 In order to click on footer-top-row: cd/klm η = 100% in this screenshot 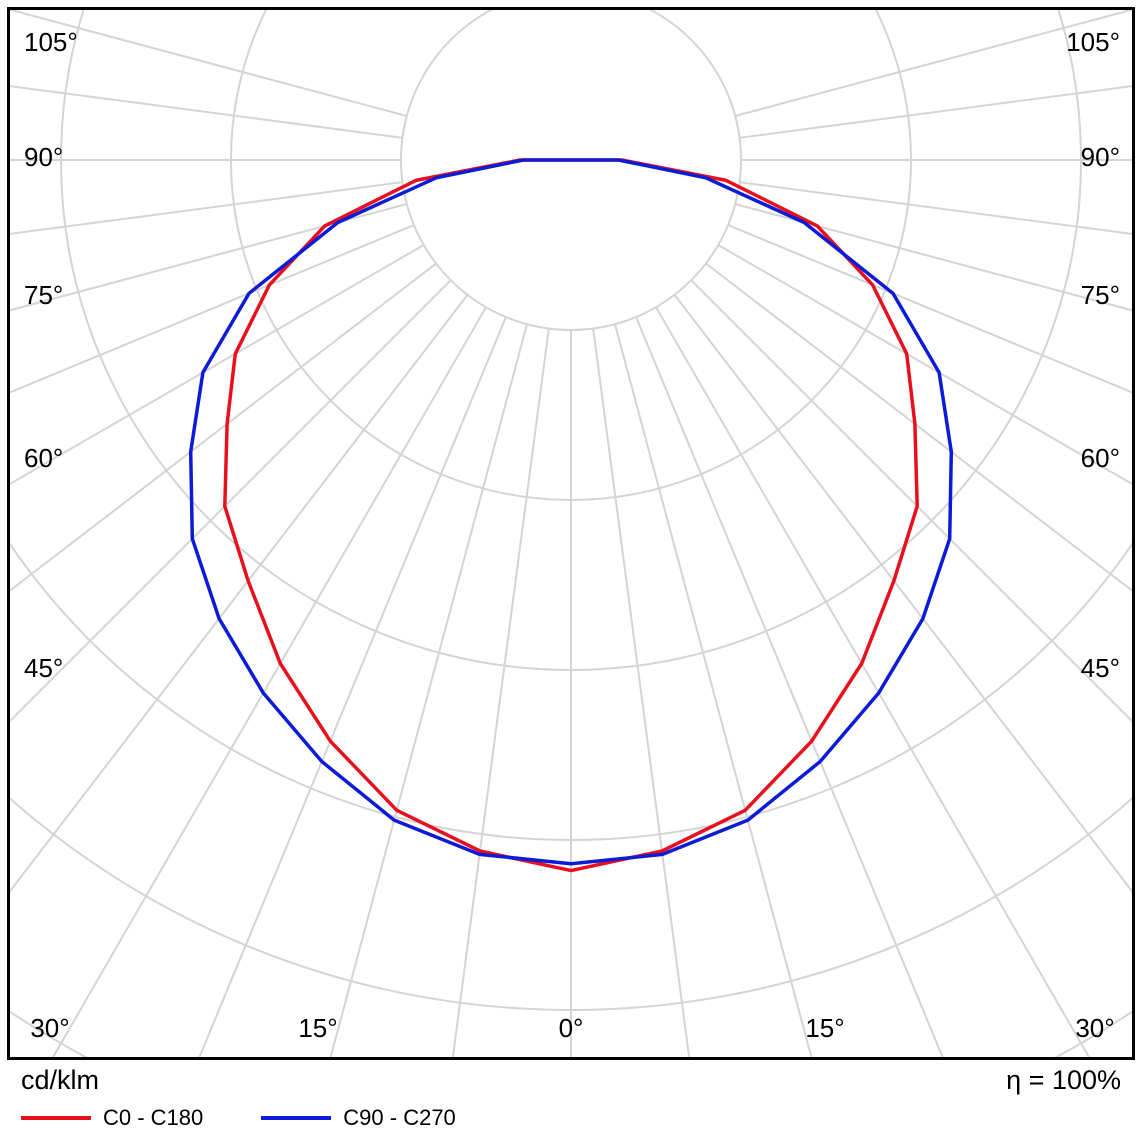, I will do `click(571, 1079)`.